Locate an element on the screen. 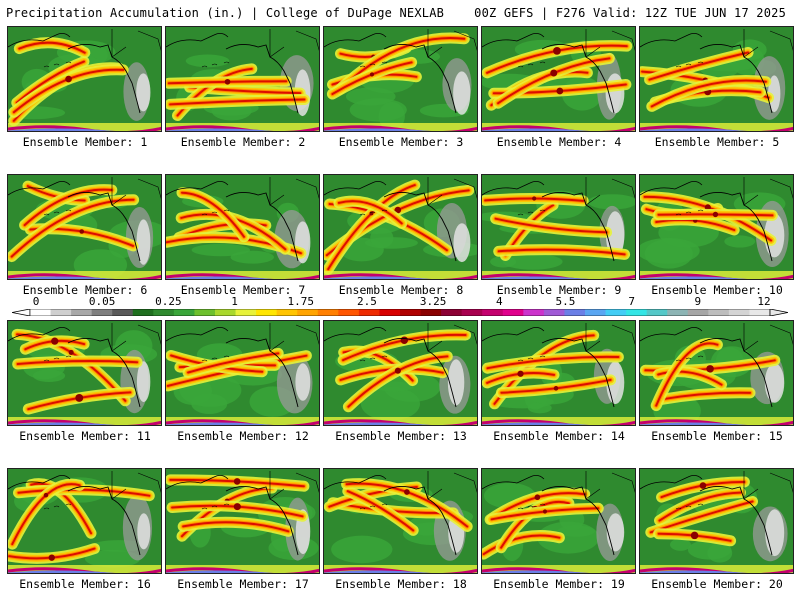 This screenshot has width=800, height=600. ensemble-member-label: Ensemble Member: 13 is located at coordinates (401, 436).